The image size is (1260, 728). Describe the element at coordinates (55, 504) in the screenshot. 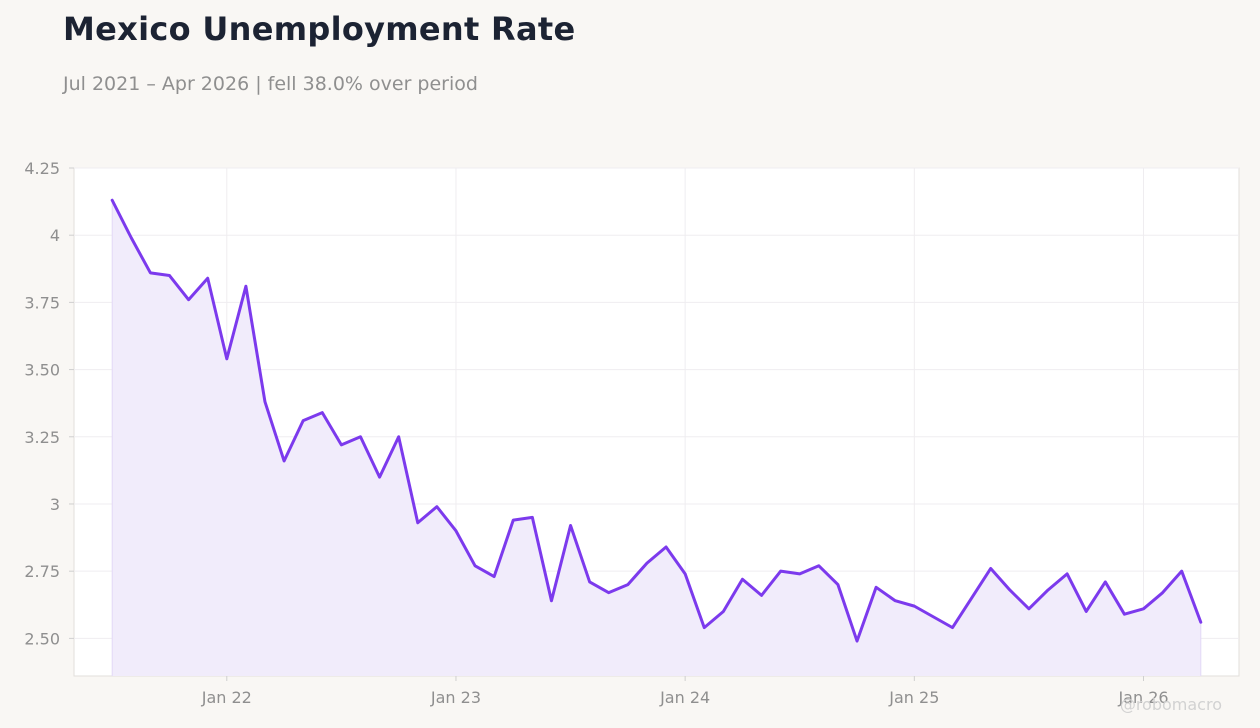

I see `y-tick-label: 3` at that location.